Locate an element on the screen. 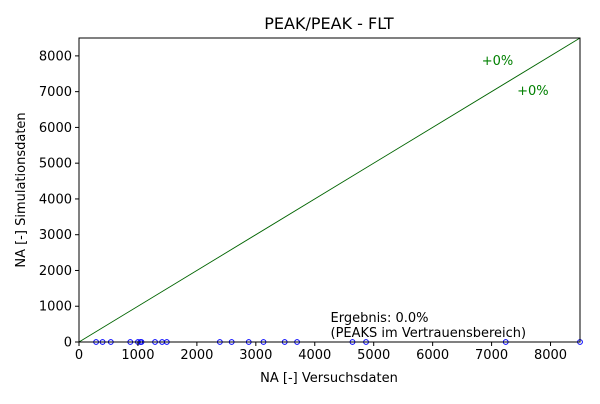  y-tick-label: 3000 is located at coordinates (55, 235).